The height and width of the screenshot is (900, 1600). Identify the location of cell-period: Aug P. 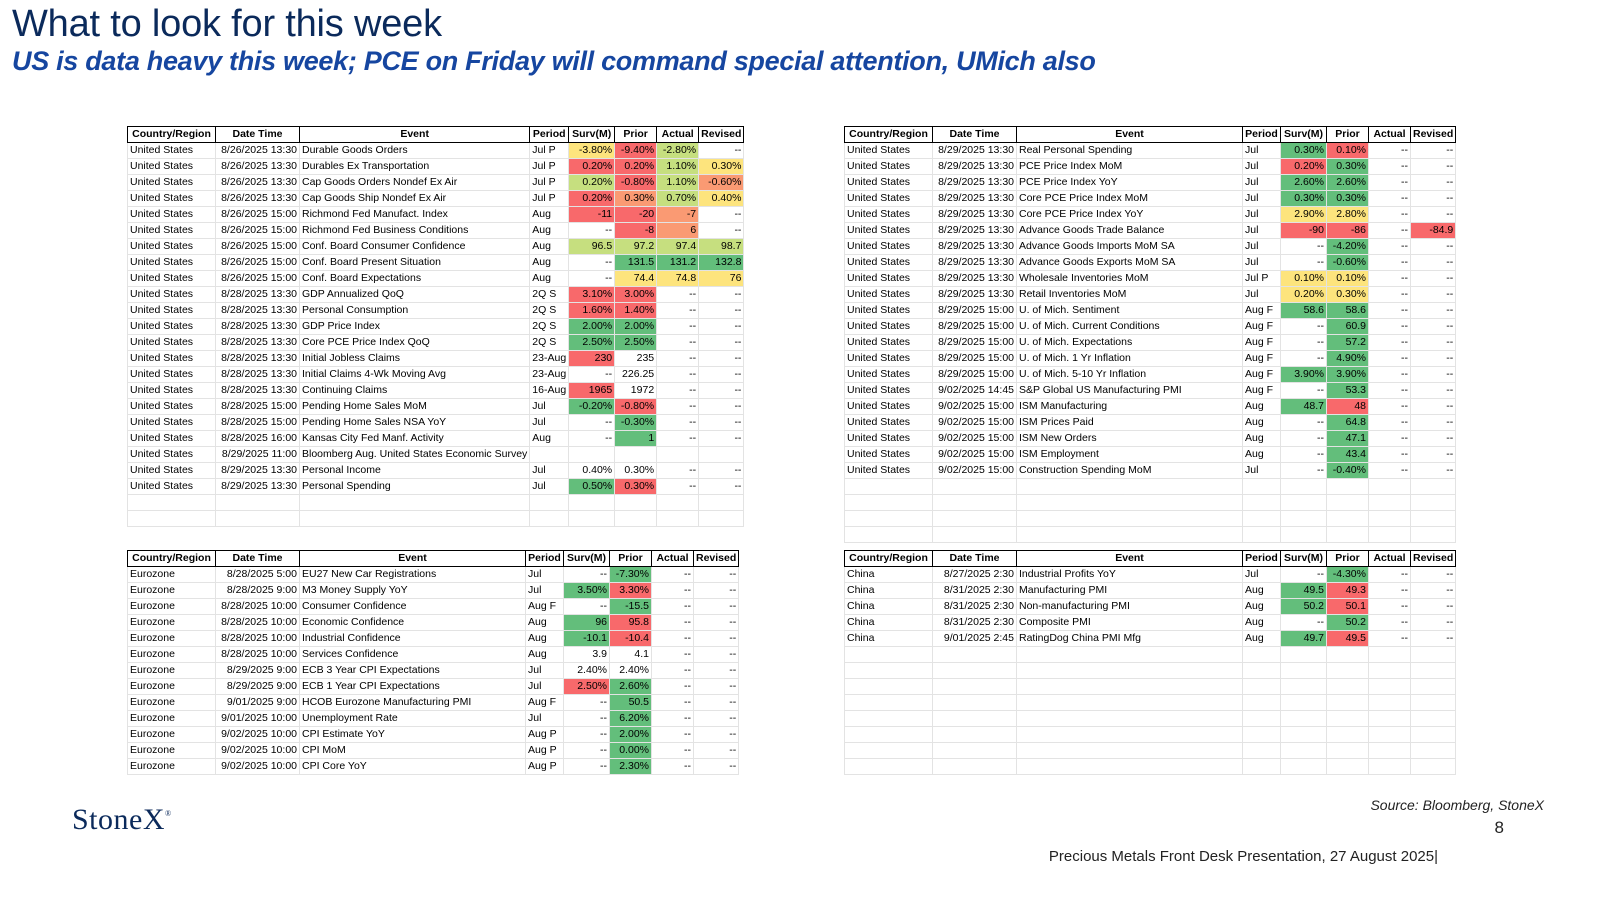
(544, 750).